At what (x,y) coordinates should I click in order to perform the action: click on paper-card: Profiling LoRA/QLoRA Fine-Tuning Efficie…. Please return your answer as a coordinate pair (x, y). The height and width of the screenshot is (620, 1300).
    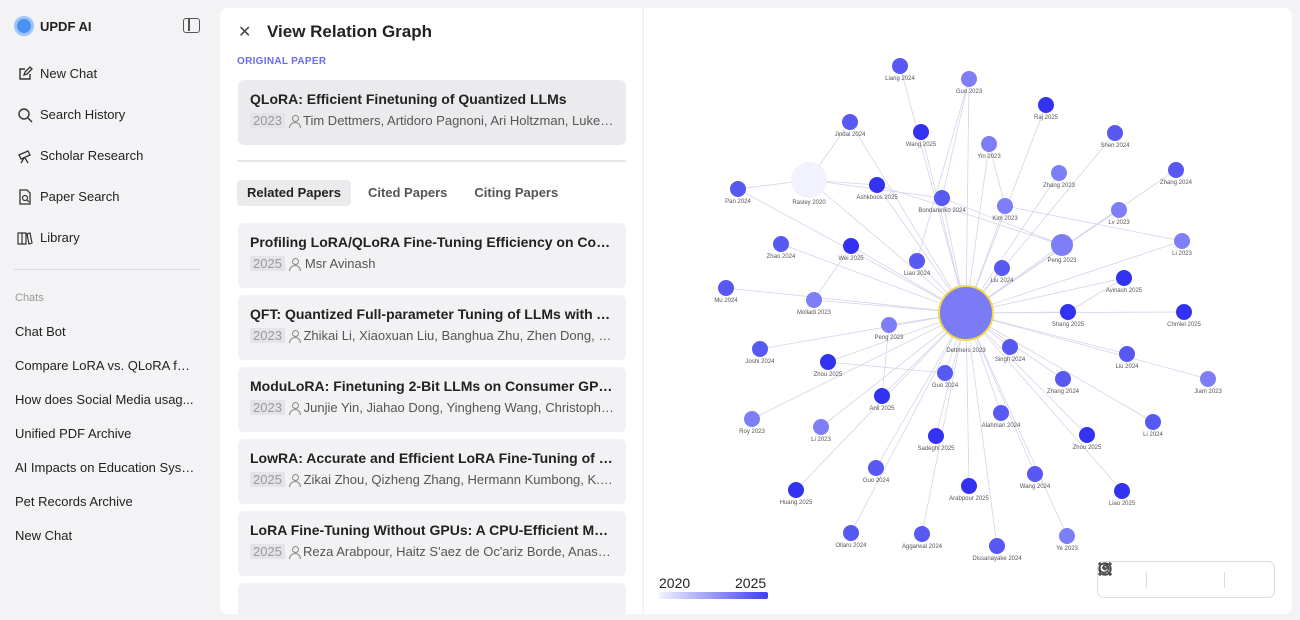
    Looking at the image, I should click on (432, 255).